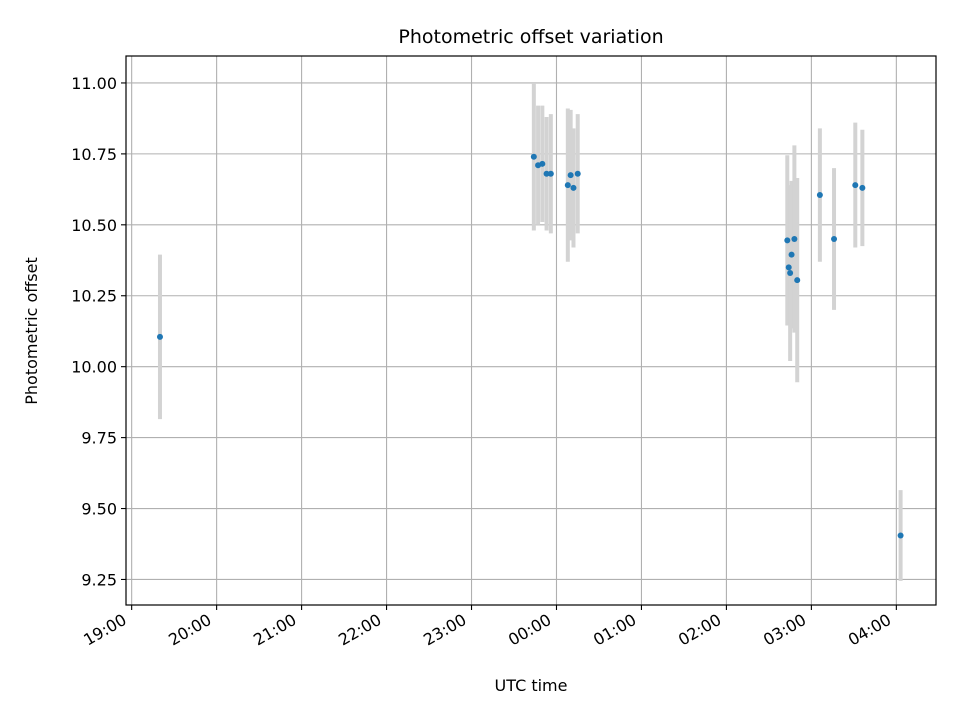 This screenshot has height=720, width=960. I want to click on x-tick-label: 23:00, so click(444, 630).